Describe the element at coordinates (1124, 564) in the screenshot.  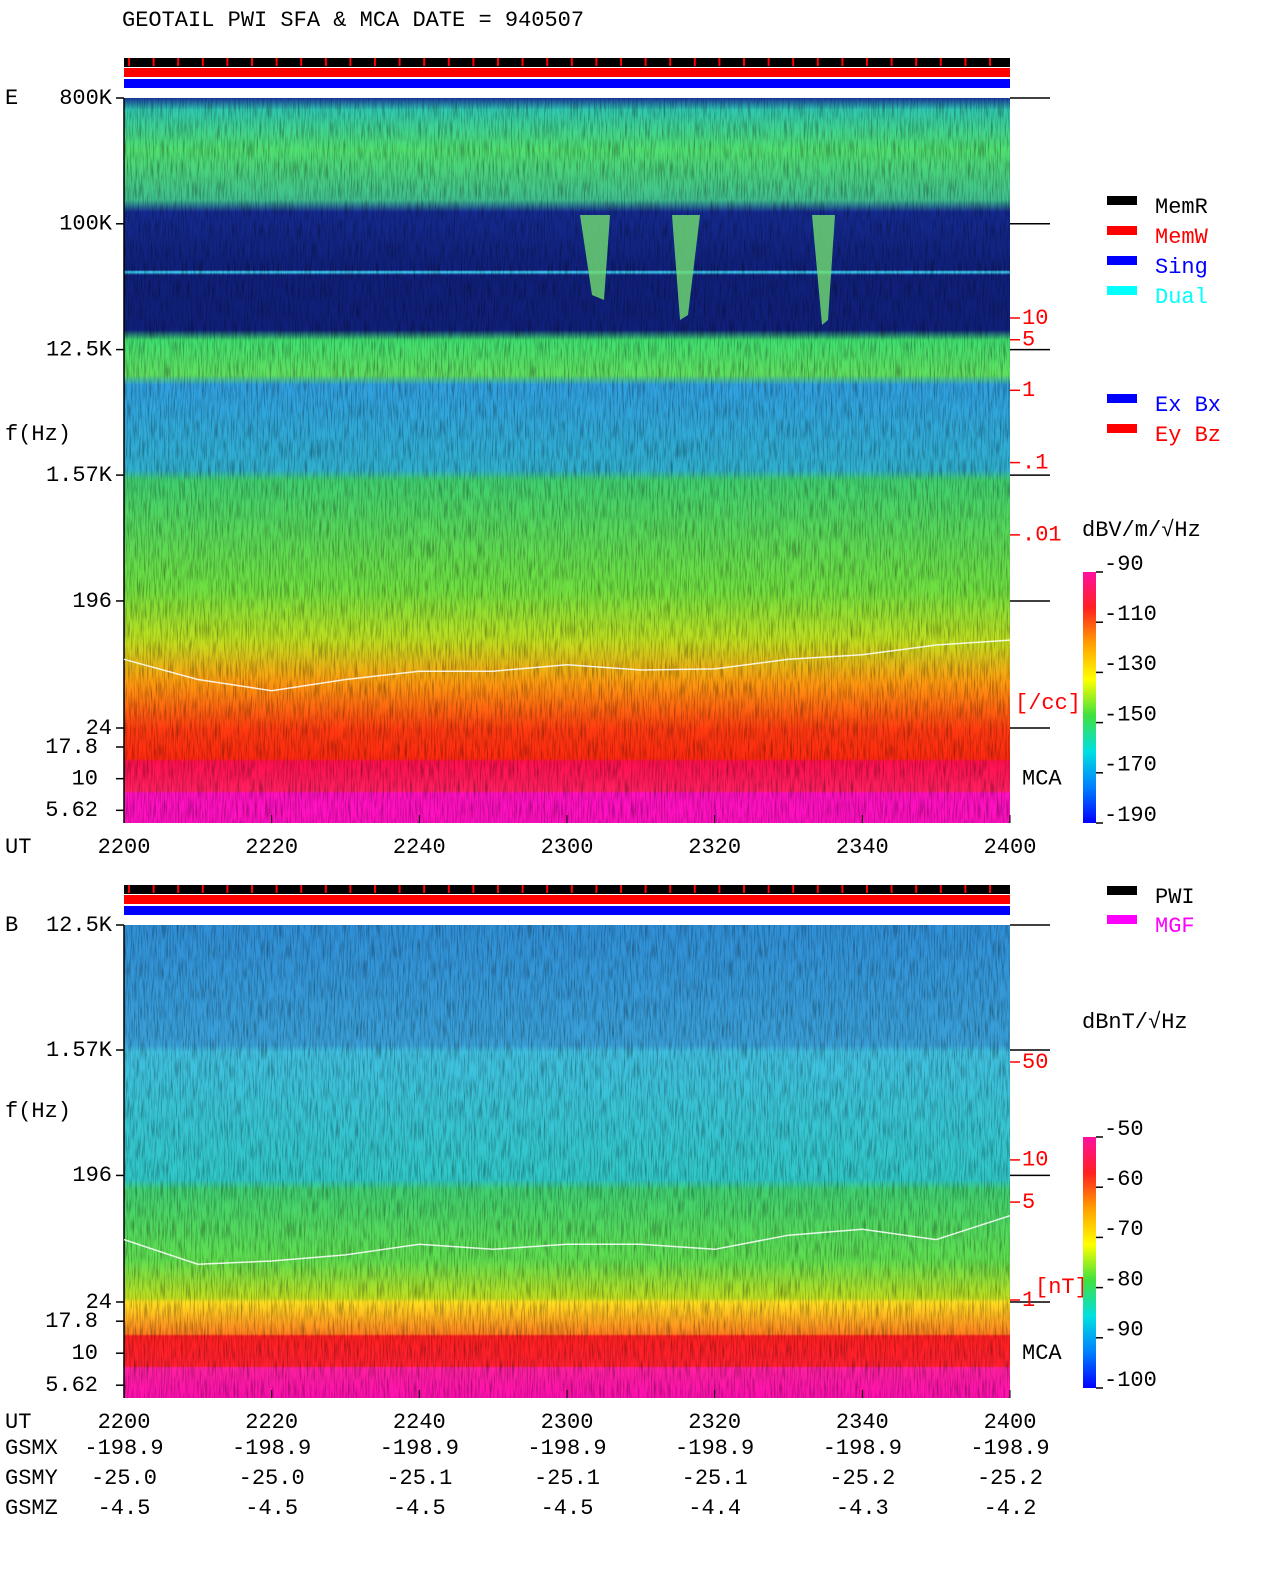
I see `colorbar-tick-label: -90` at that location.